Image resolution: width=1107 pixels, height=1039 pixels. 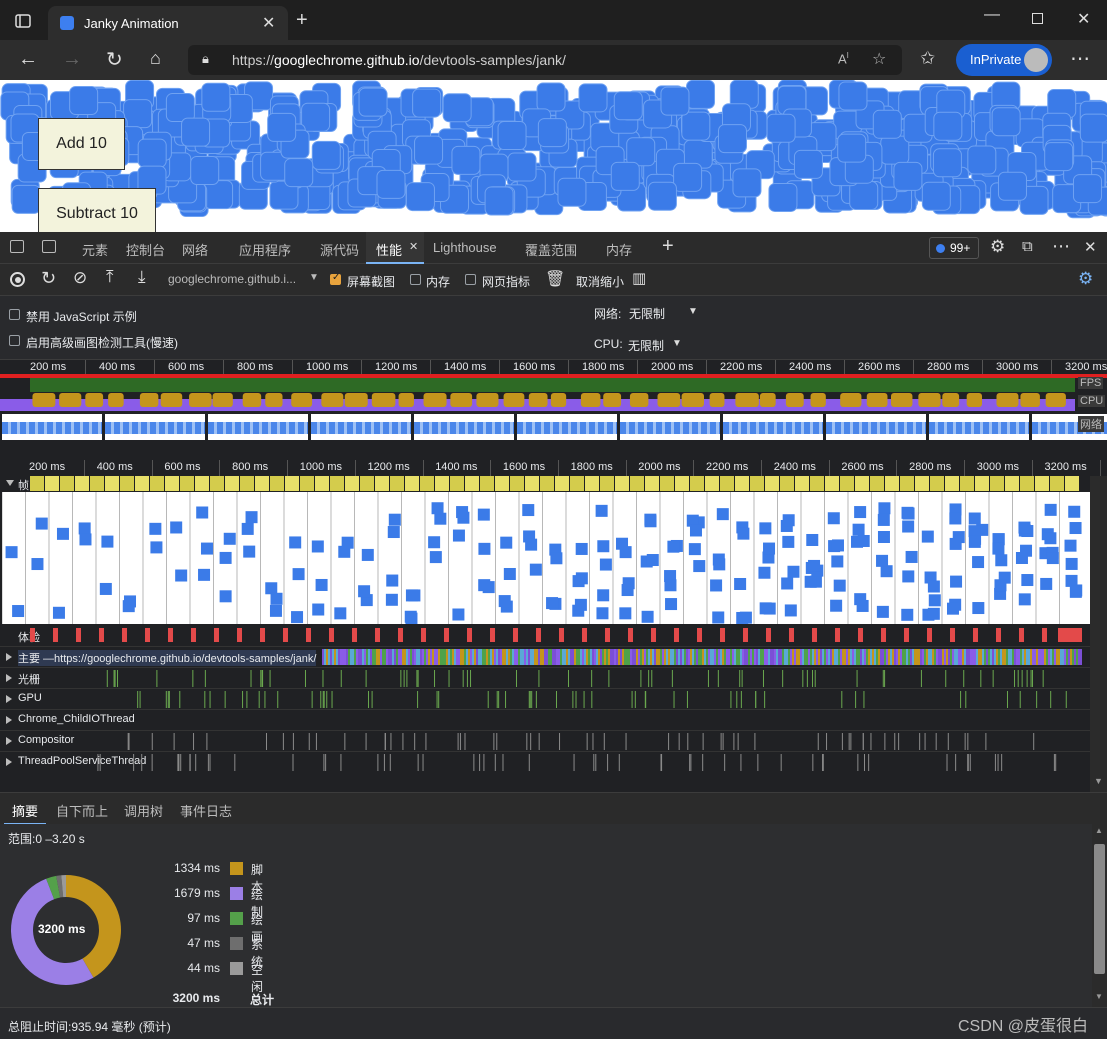 I want to click on settings-gear-icon: ⚙, so click(x=998, y=246).